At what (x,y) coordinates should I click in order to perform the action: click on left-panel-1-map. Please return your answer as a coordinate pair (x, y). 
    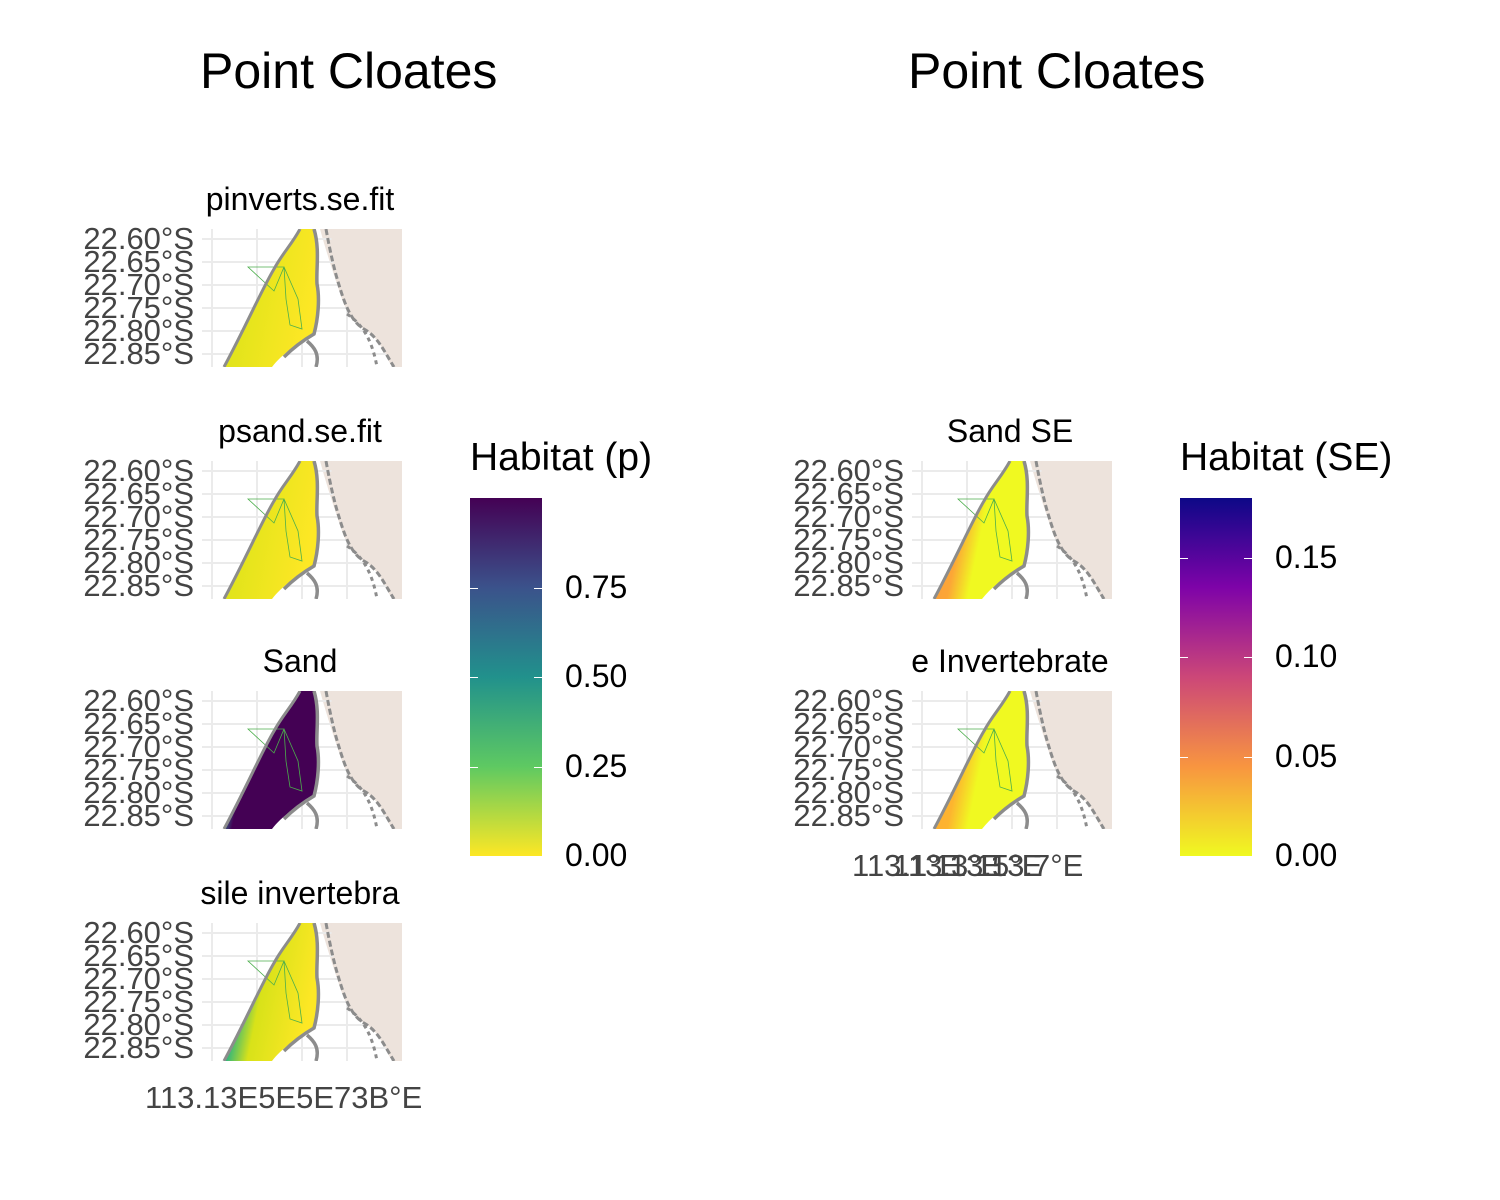
    Looking at the image, I should click on (302, 530).